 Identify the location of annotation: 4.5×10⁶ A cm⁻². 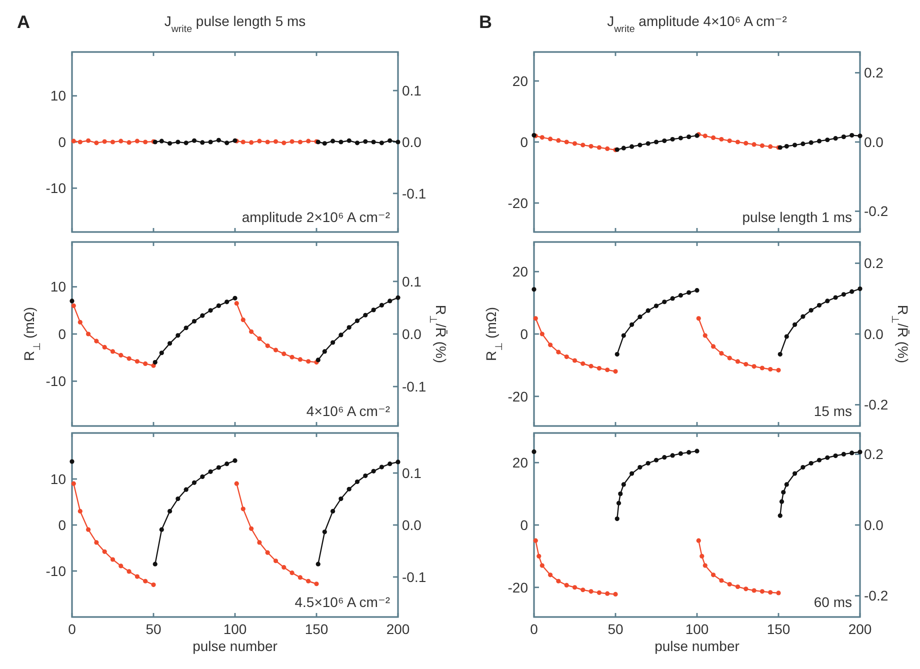
(342, 602).